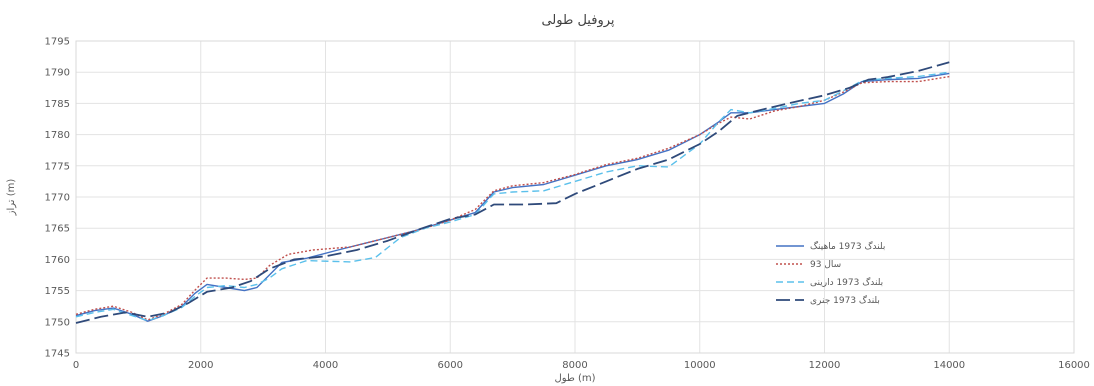 The image size is (1094, 386). What do you see at coordinates (325, 365) in the screenshot?
I see `x-tick-label: 4000` at bounding box center [325, 365].